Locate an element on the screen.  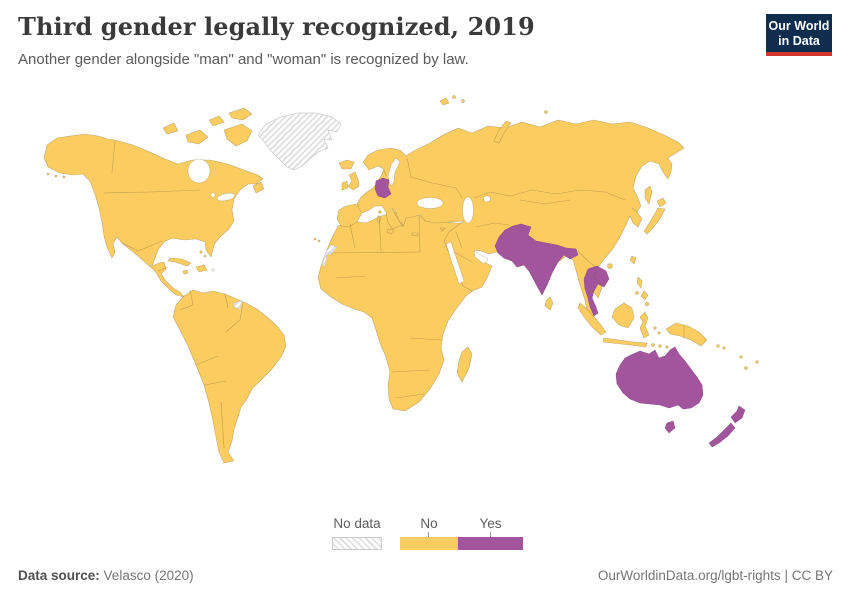
country-united-kingdom is located at coordinates (353, 181).